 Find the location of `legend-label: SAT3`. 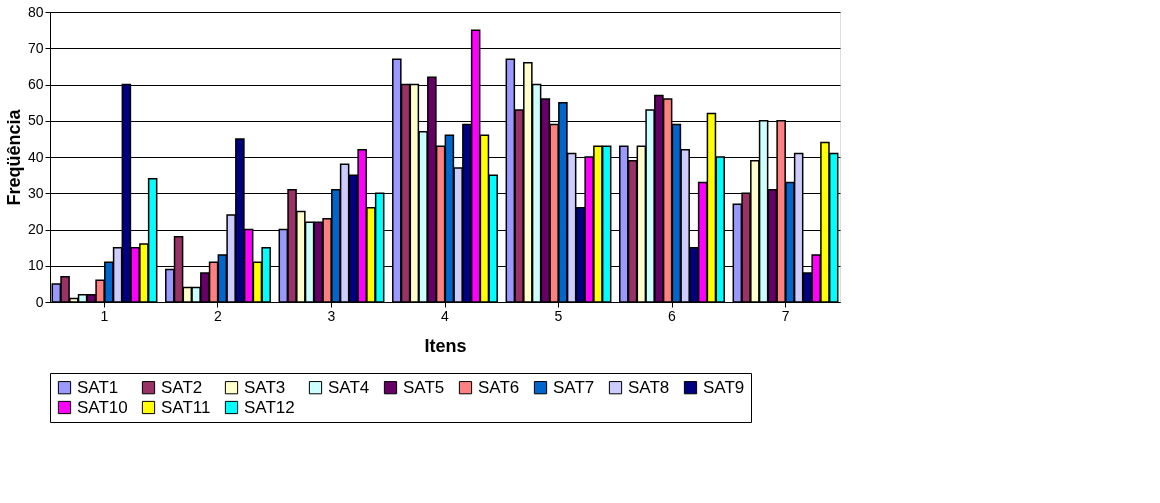

legend-label: SAT3 is located at coordinates (265, 387).